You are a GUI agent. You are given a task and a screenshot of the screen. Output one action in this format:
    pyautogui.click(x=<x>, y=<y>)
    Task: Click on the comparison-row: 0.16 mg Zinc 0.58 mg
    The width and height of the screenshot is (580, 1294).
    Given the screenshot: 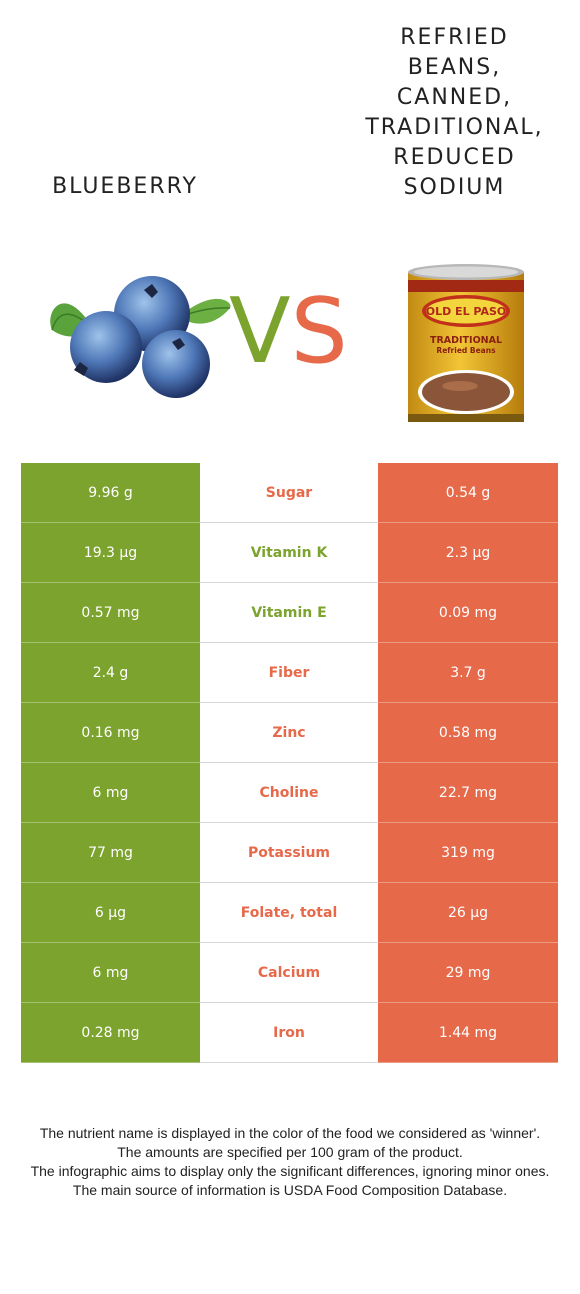 What is the action you would take?
    pyautogui.click(x=289, y=732)
    